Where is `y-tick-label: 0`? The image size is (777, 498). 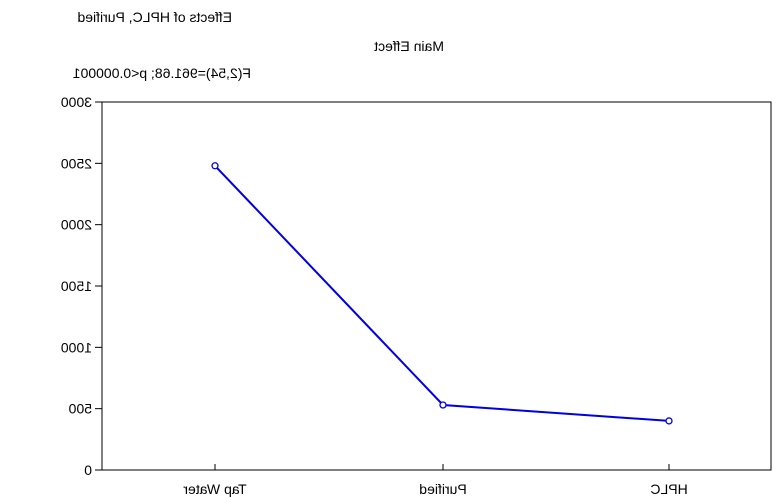
y-tick-label: 0 is located at coordinates (88, 470).